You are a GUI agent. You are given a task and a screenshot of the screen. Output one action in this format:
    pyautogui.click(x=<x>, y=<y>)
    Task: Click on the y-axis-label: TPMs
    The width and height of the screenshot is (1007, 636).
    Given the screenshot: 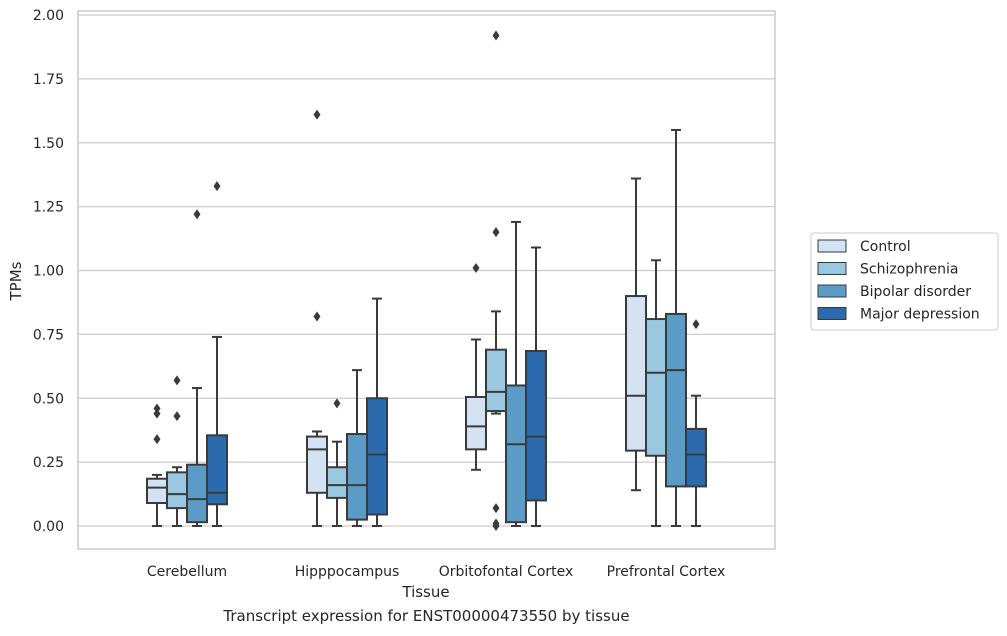 What is the action you would take?
    pyautogui.click(x=16, y=281)
    